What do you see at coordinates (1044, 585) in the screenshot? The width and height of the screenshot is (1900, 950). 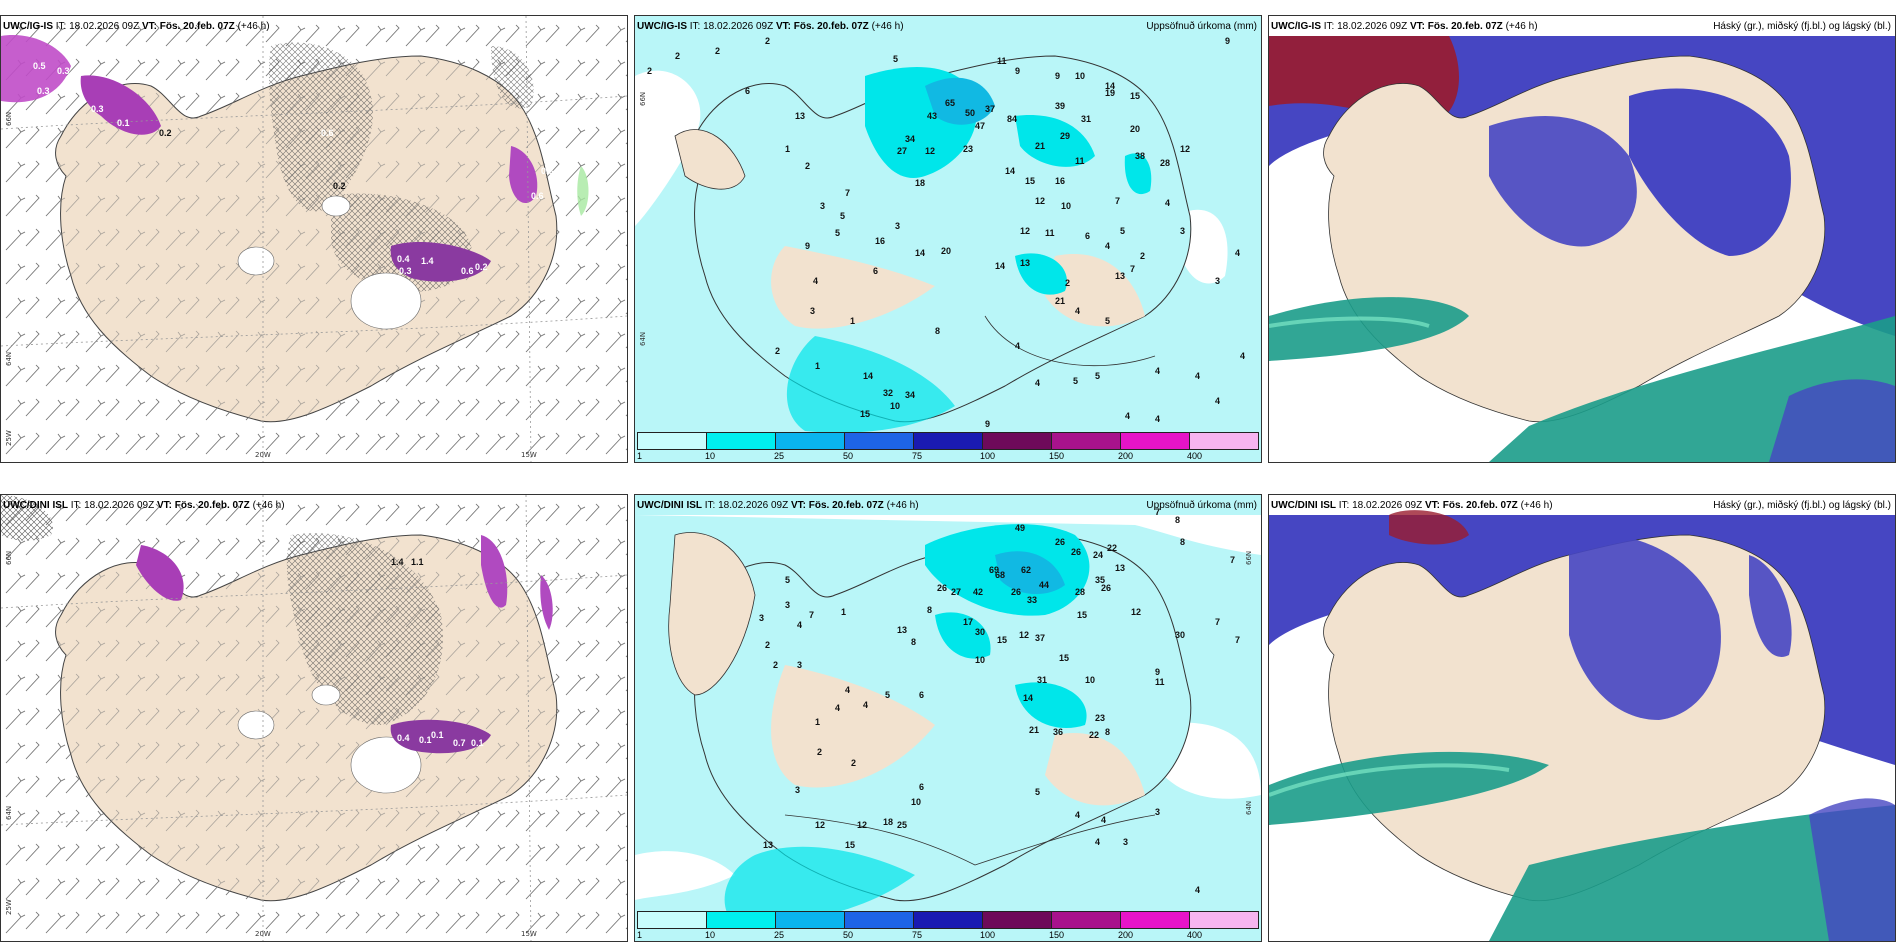 I see `value-label: 44` at bounding box center [1044, 585].